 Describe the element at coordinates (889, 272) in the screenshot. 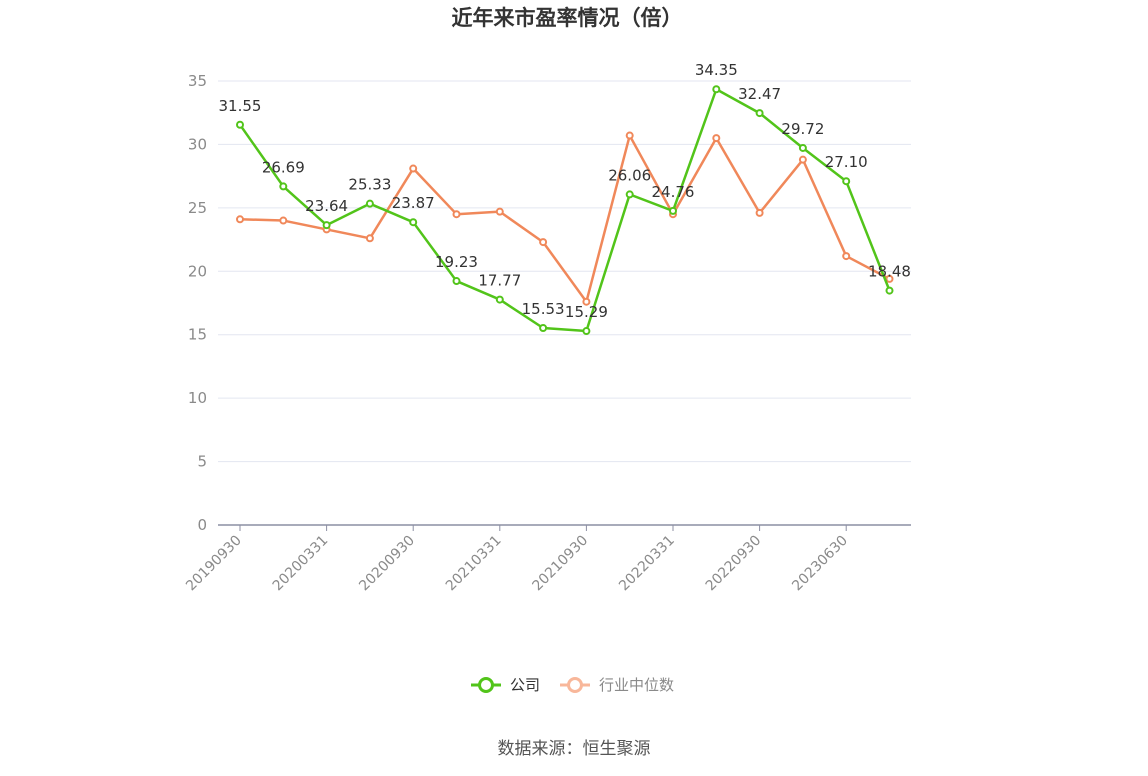

I see `company-data-label: 18.48` at that location.